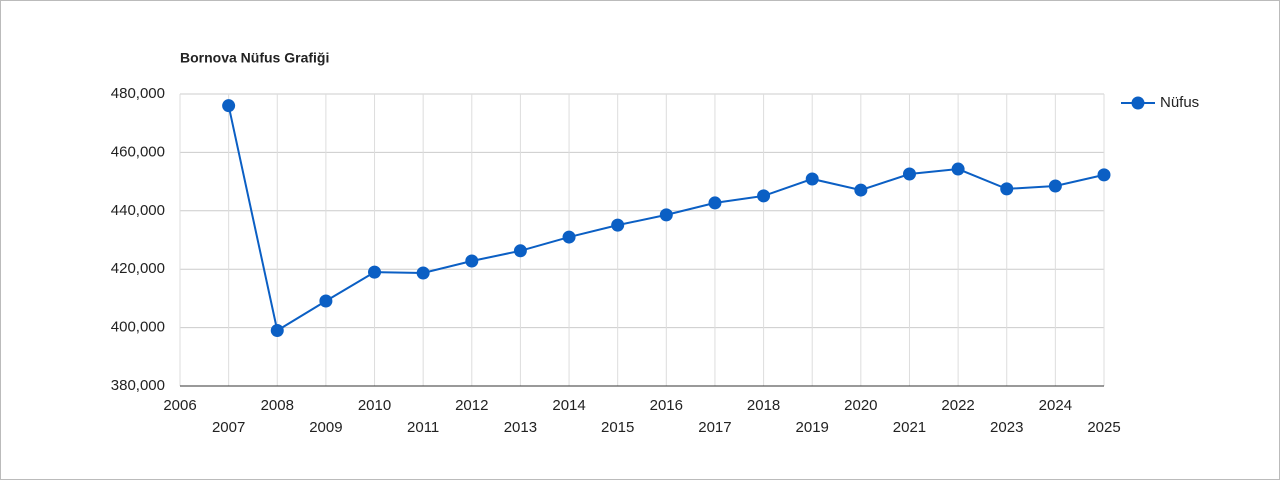  I want to click on y-tick-label: 400,000, so click(138, 327).